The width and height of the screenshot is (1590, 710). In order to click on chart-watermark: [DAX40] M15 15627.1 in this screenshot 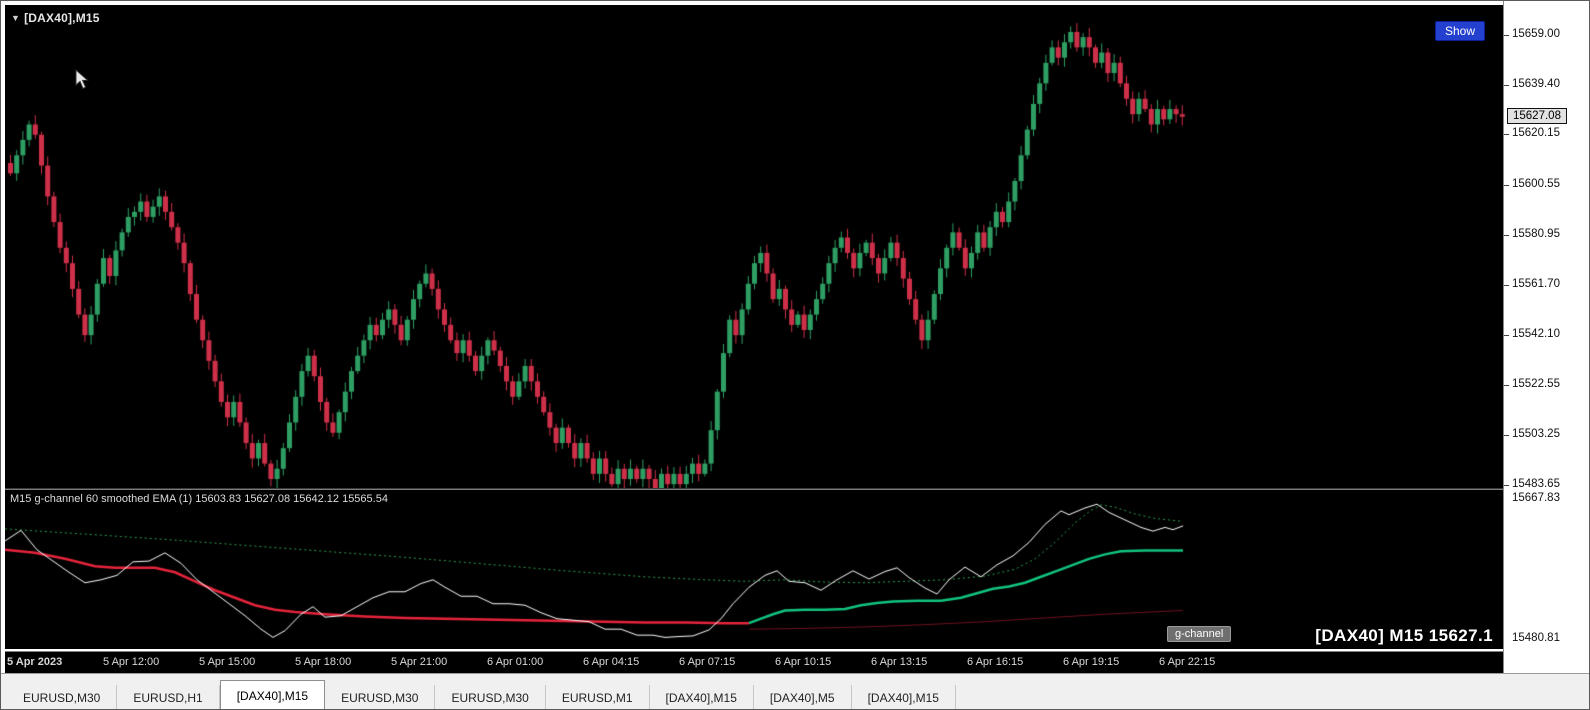, I will do `click(1404, 635)`.